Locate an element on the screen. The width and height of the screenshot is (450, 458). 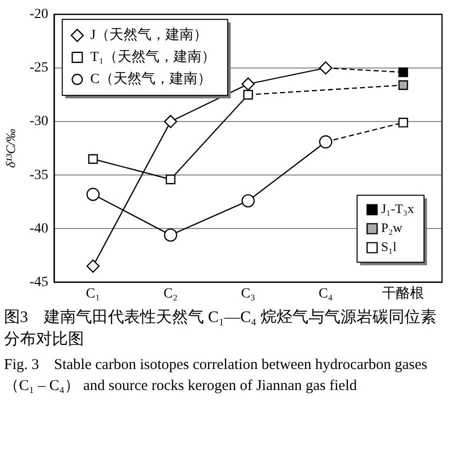
y-tick-label: -30 is located at coordinates (39, 122).